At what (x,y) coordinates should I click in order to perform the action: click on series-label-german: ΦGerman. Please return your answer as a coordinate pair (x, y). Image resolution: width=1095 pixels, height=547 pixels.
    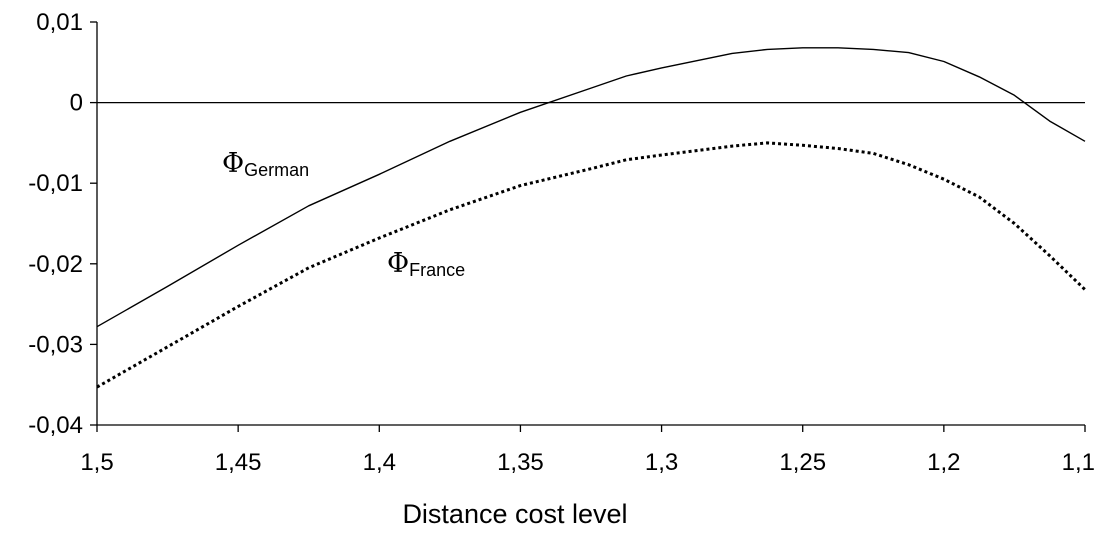
    Looking at the image, I should click on (265, 164).